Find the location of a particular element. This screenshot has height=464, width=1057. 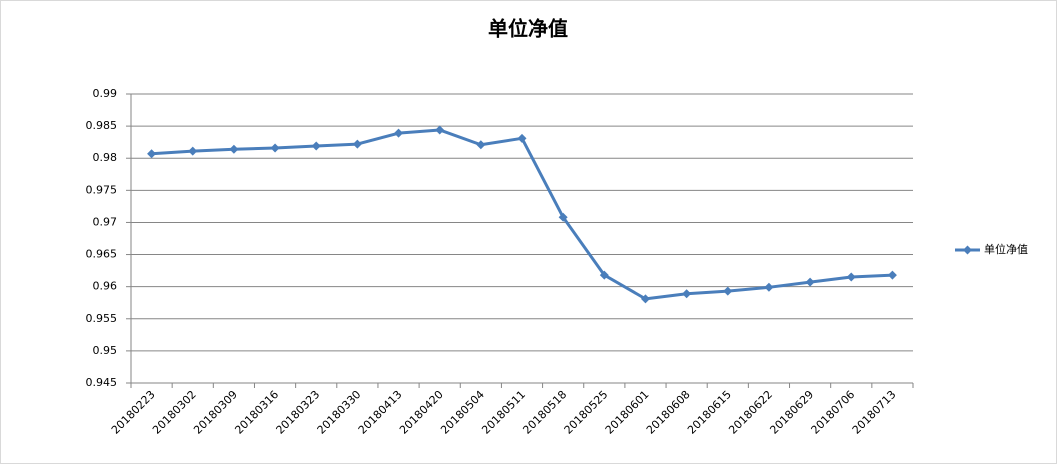

chart-title: 单位净值 is located at coordinates (528, 29).